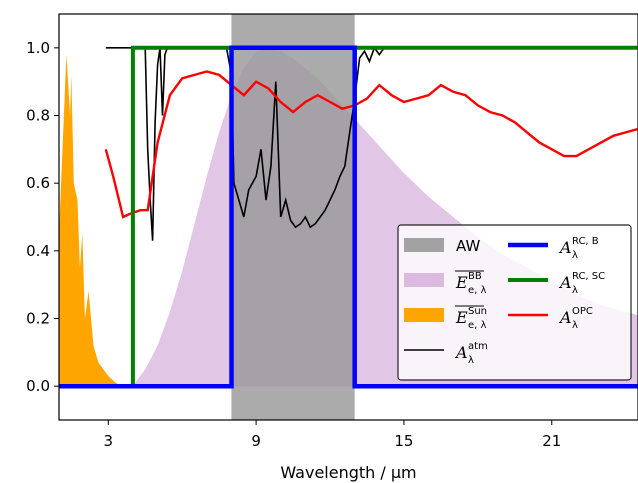  Describe the element at coordinates (478, 346) in the screenshot. I see `legend-left-suplabel-3: atm` at that location.